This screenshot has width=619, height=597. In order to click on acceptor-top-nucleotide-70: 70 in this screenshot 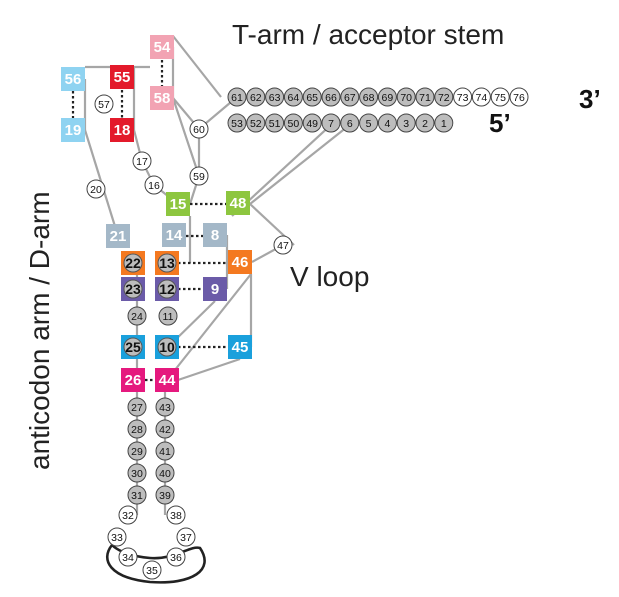, I will do `click(406, 97)`.